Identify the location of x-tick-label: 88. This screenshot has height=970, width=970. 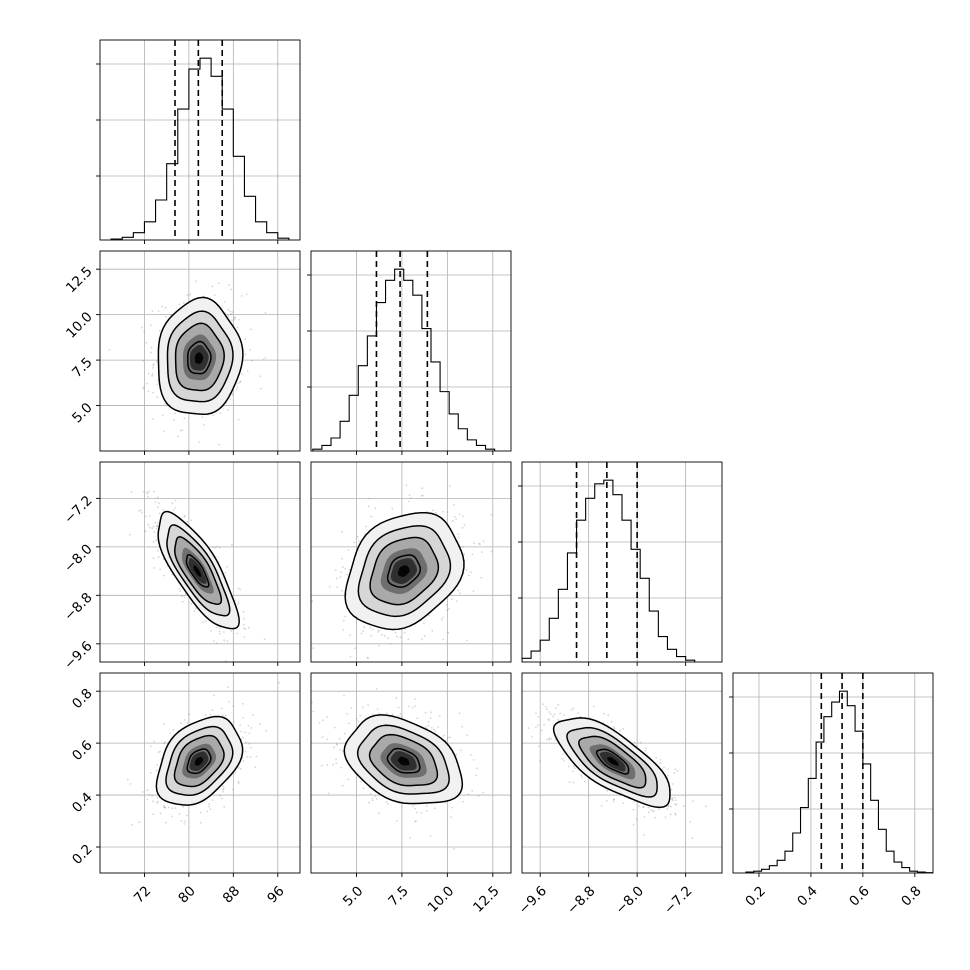
(231, 894).